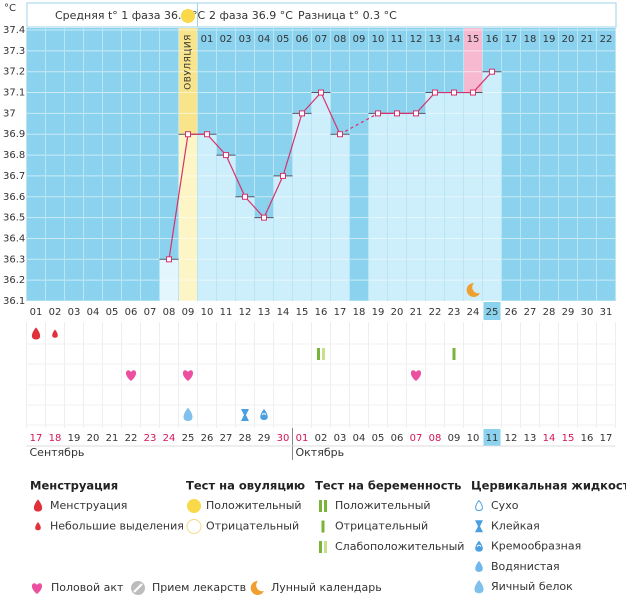 The height and width of the screenshot is (595, 626). What do you see at coordinates (492, 39) in the screenshot?
I see `phase2-day-label: 16` at bounding box center [492, 39].